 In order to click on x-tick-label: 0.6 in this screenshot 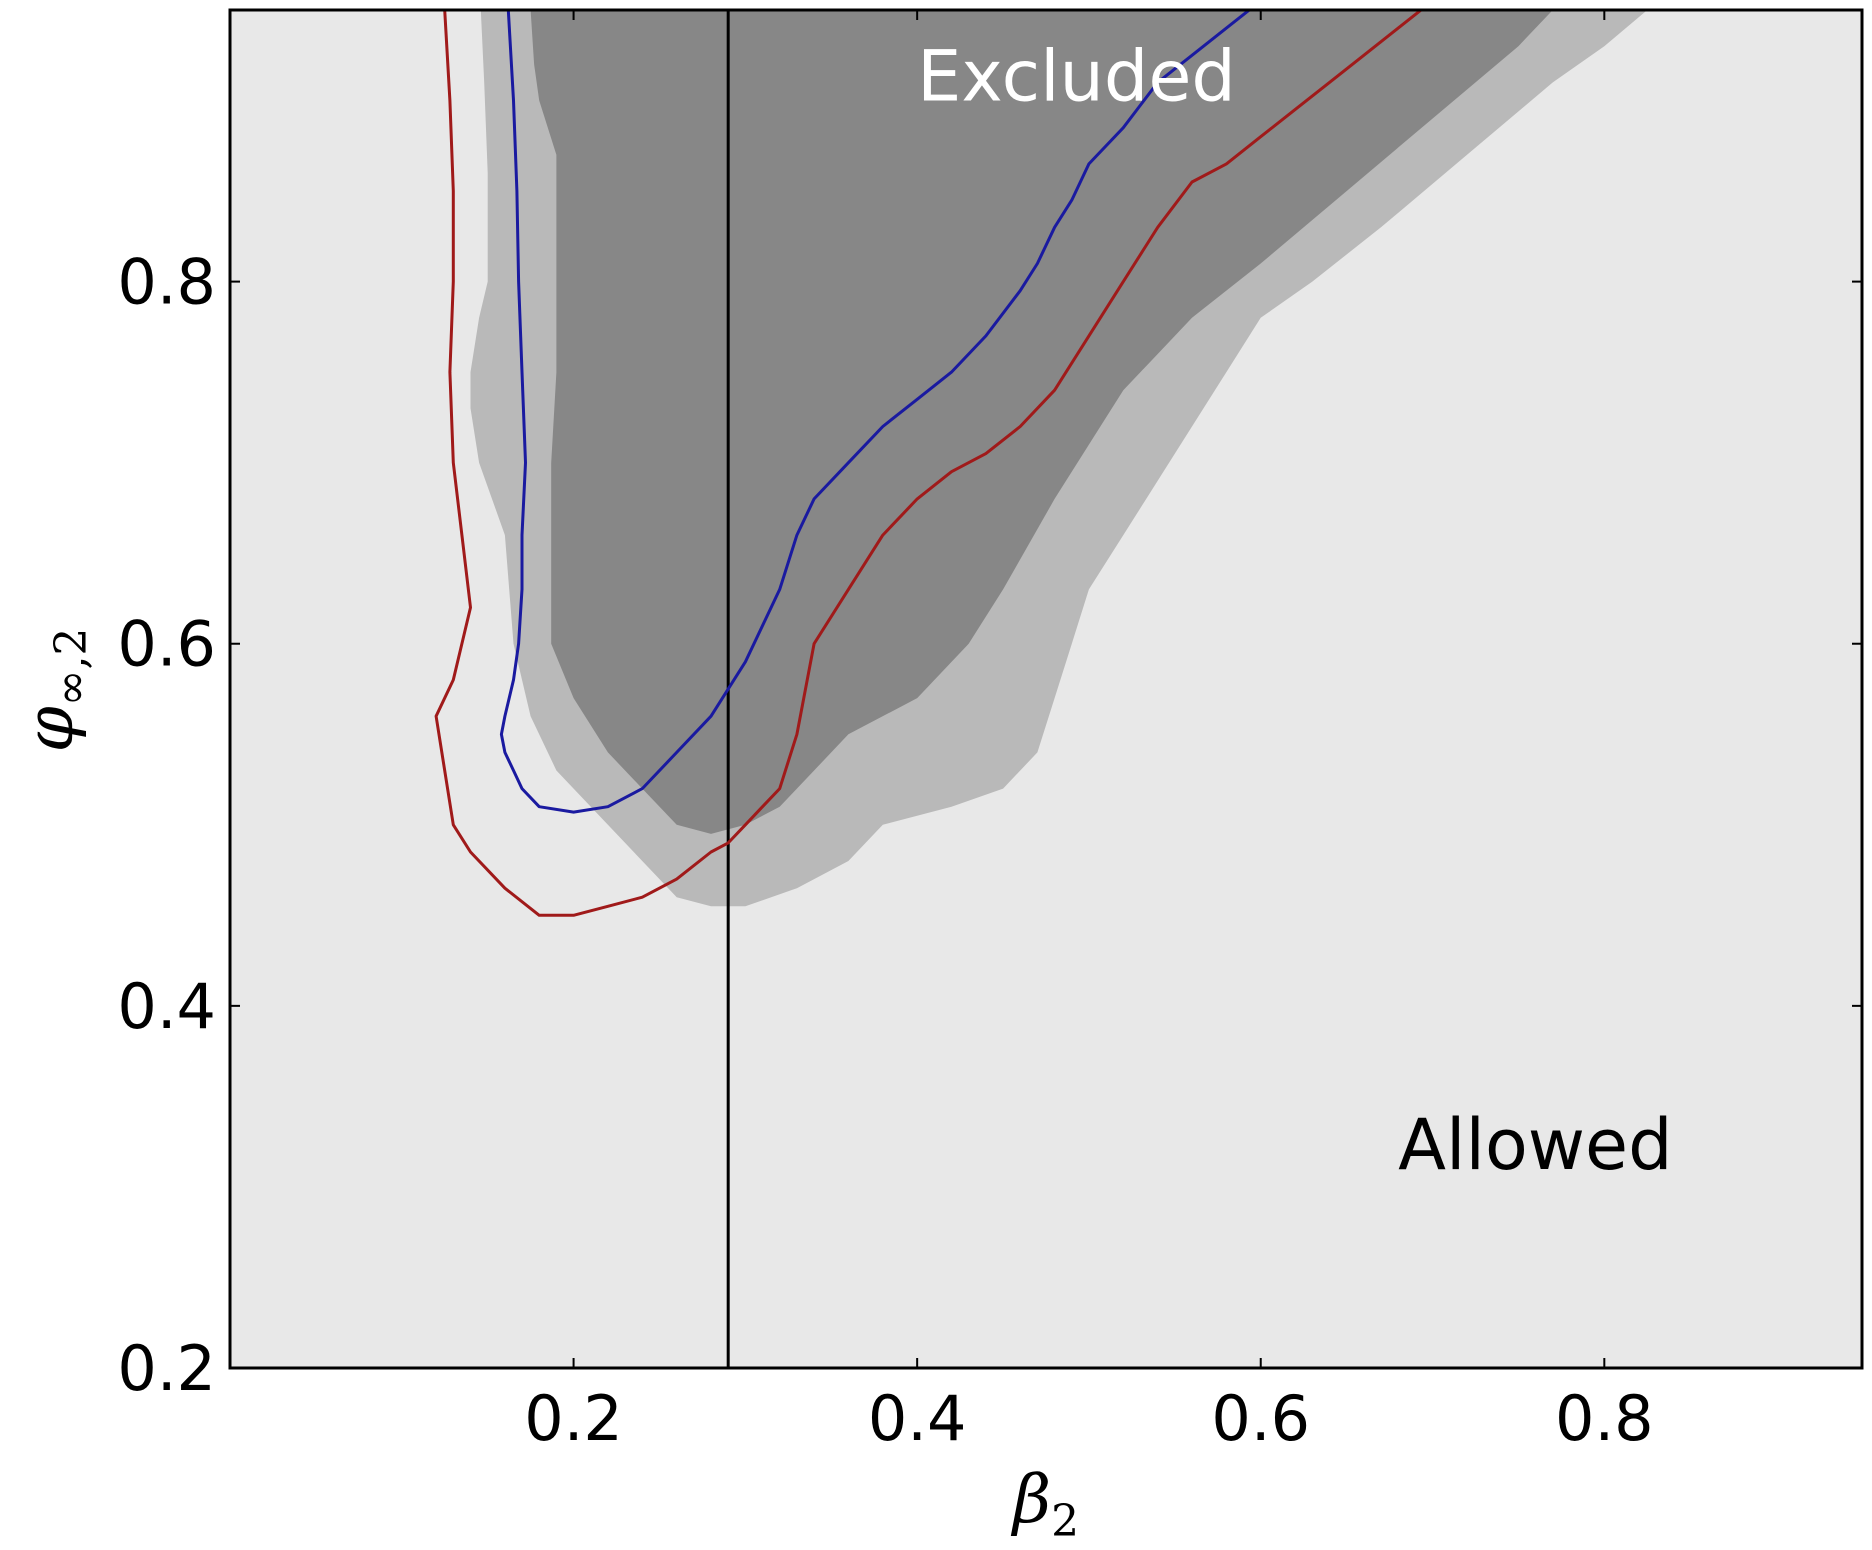, I will do `click(1260, 1418)`.